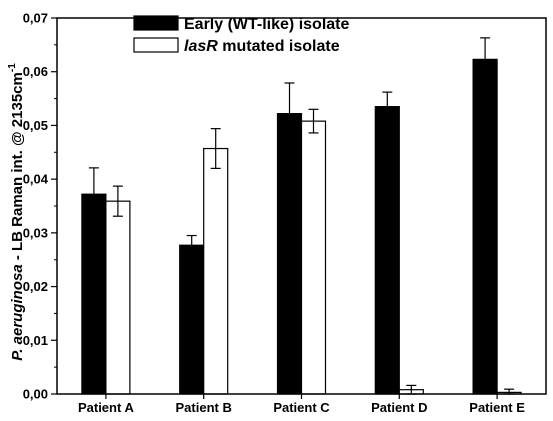  I want to click on y-tick-label: 0,01, so click(35, 340).